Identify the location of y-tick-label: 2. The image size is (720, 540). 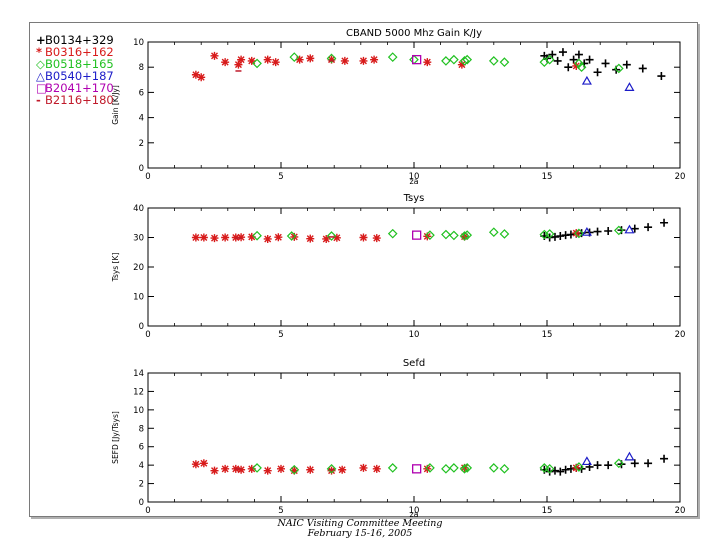
(141, 144).